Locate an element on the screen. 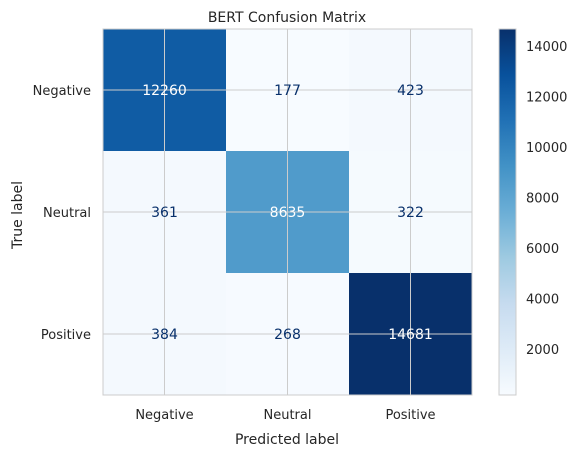 The width and height of the screenshot is (582, 457). colorbar-tick-label: 12000 is located at coordinates (546, 98).